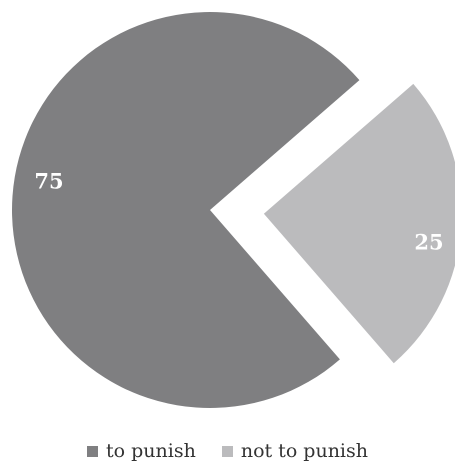 The width and height of the screenshot is (455, 470). Describe the element at coordinates (151, 451) in the screenshot. I see `legend-label-to-punish: to punish` at that location.